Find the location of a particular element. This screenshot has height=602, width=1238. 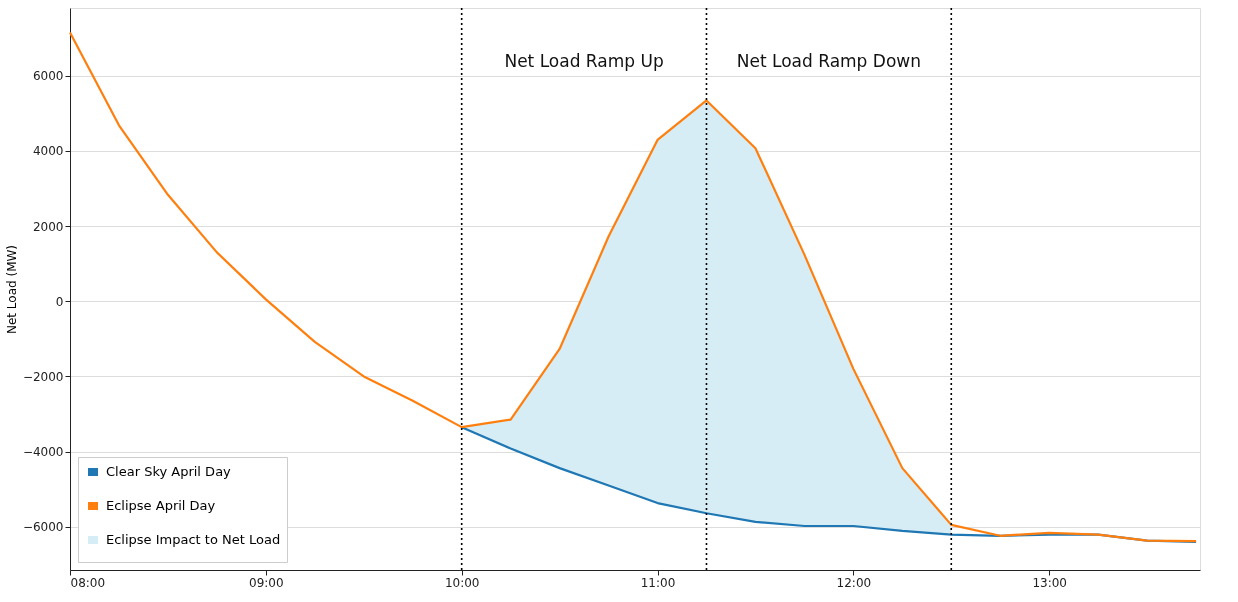

y-tick-label: 2000 is located at coordinates (48, 226).